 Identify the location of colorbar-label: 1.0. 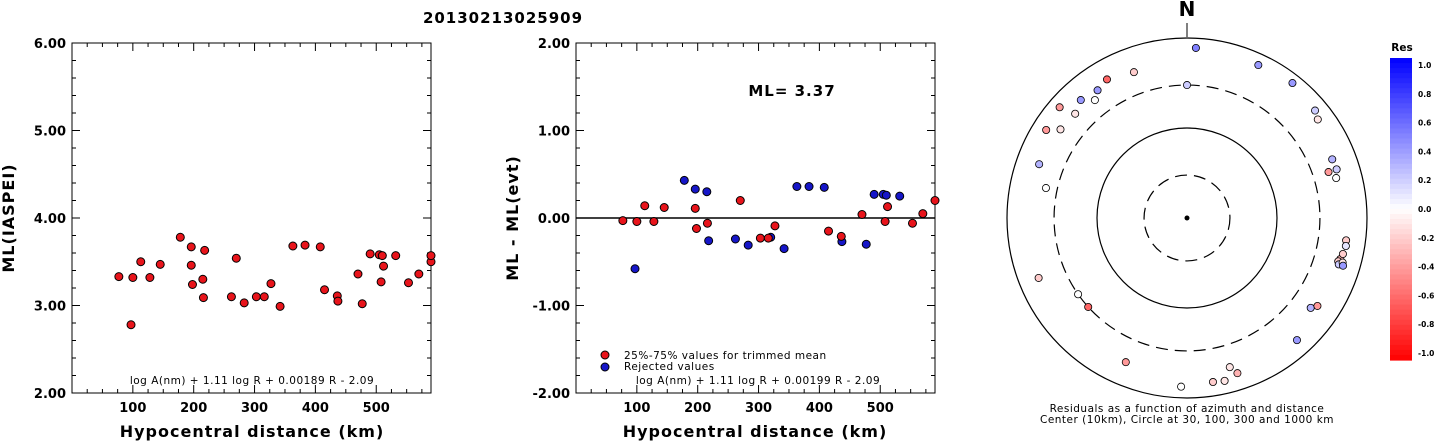
(1424, 65).